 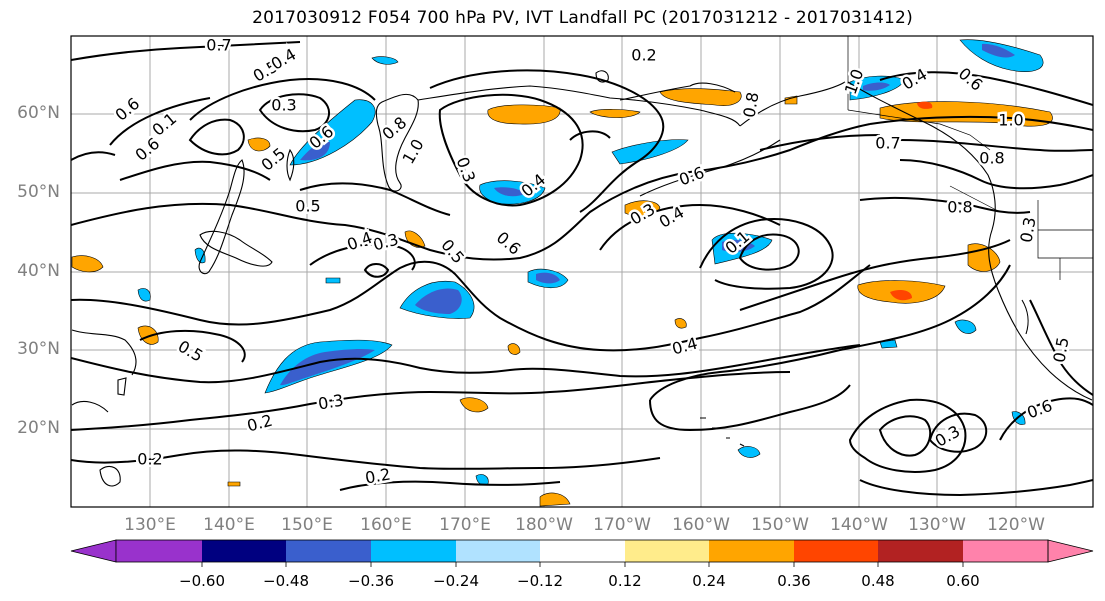 What do you see at coordinates (622, 525) in the screenshot?
I see `longitude-label: 170°W` at bounding box center [622, 525].